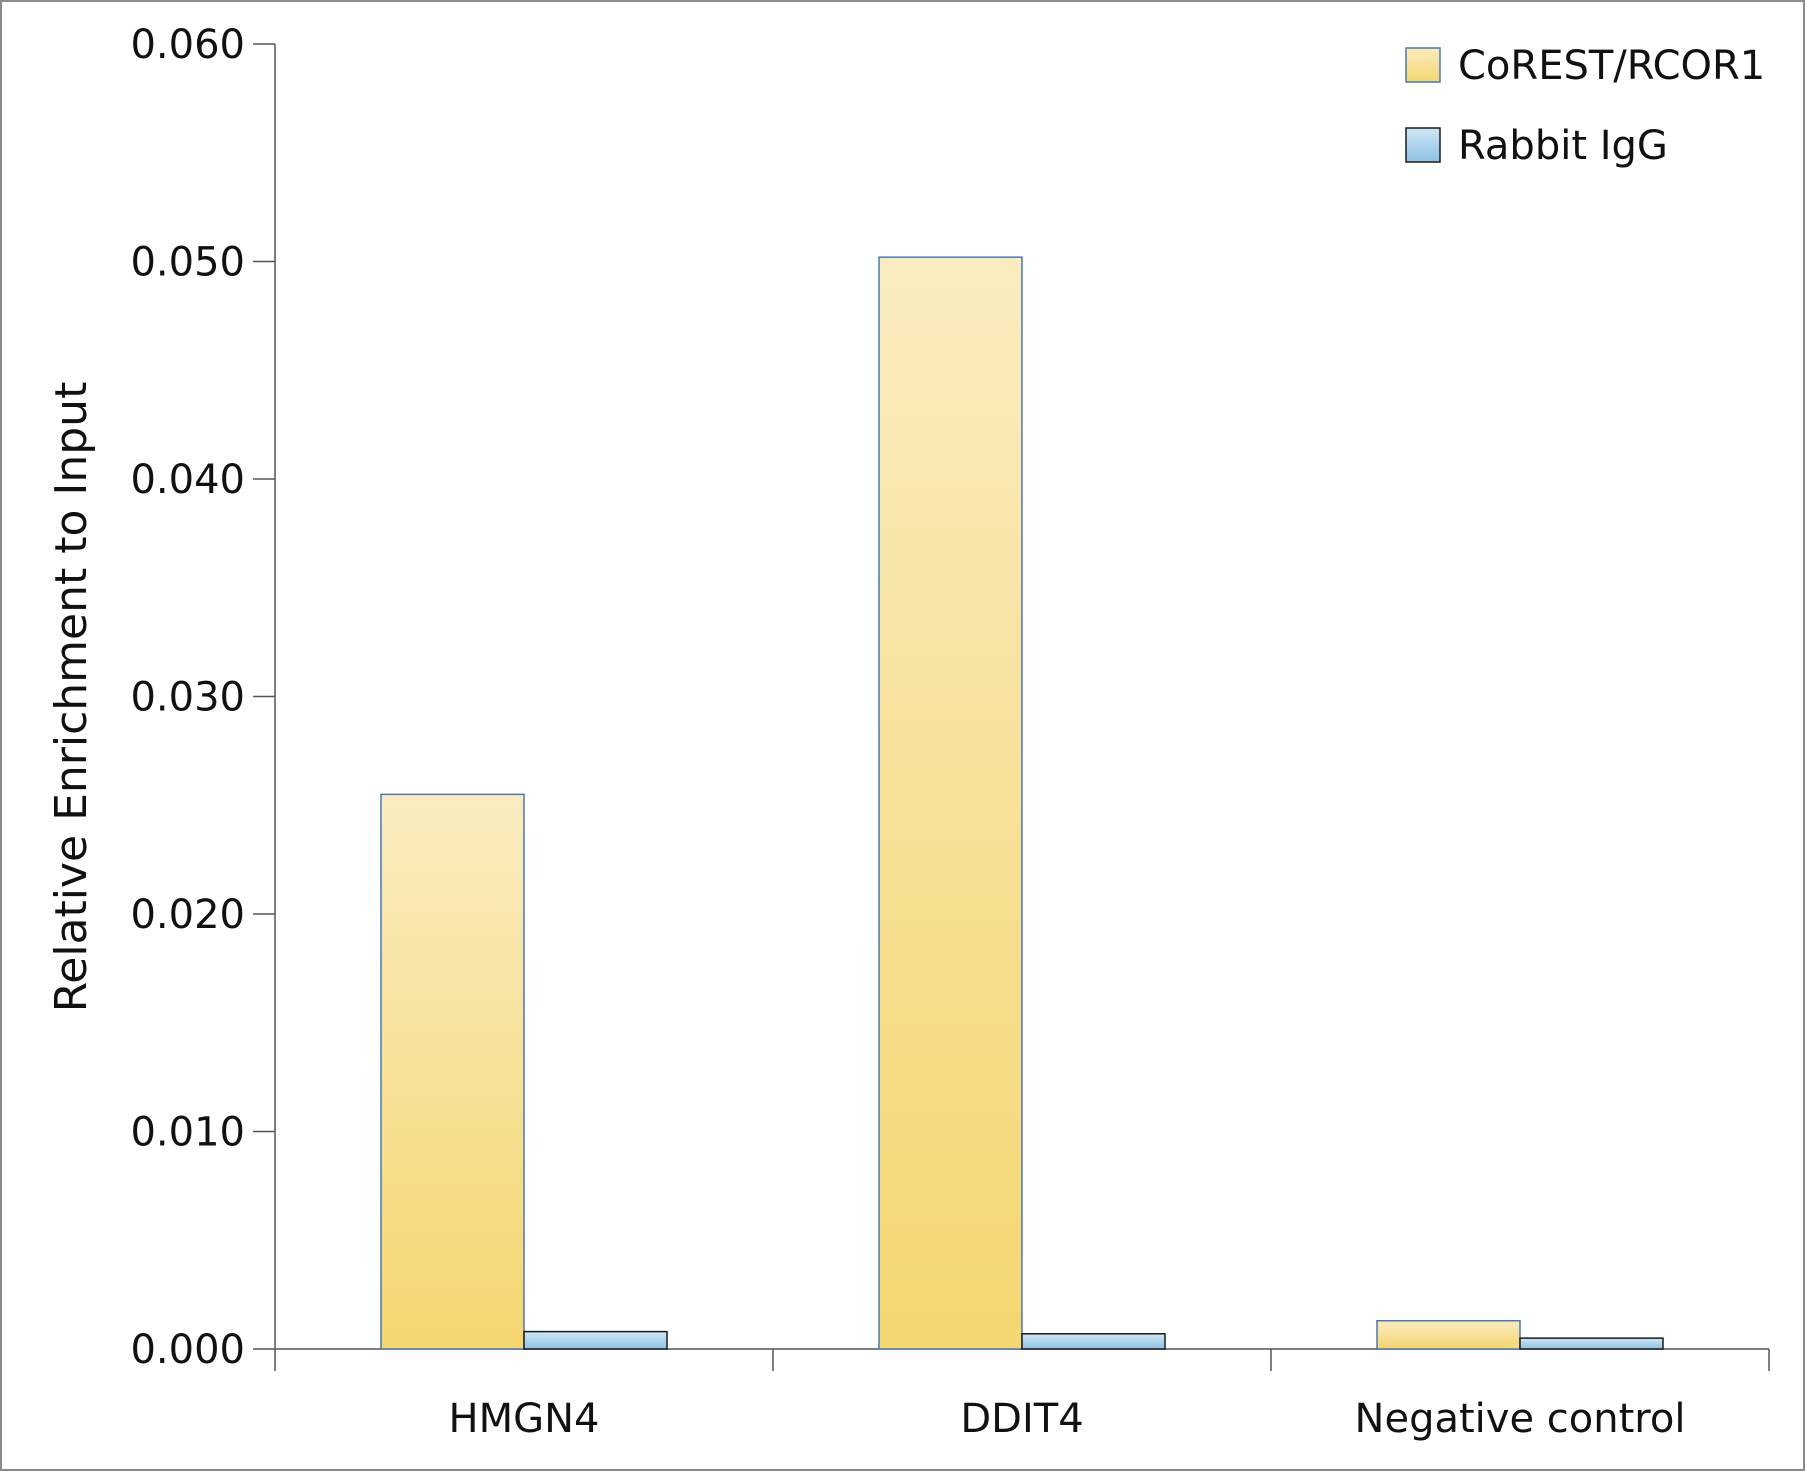 This screenshot has width=1805, height=1471. I want to click on y-tick-label: 0.010, so click(187, 1133).